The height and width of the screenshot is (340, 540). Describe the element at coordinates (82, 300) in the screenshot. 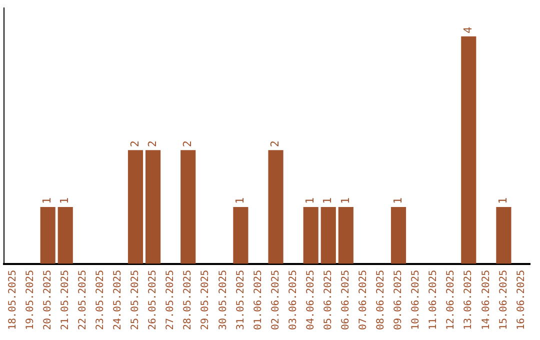

I see `x-tick-label: 22.05.2025` at that location.